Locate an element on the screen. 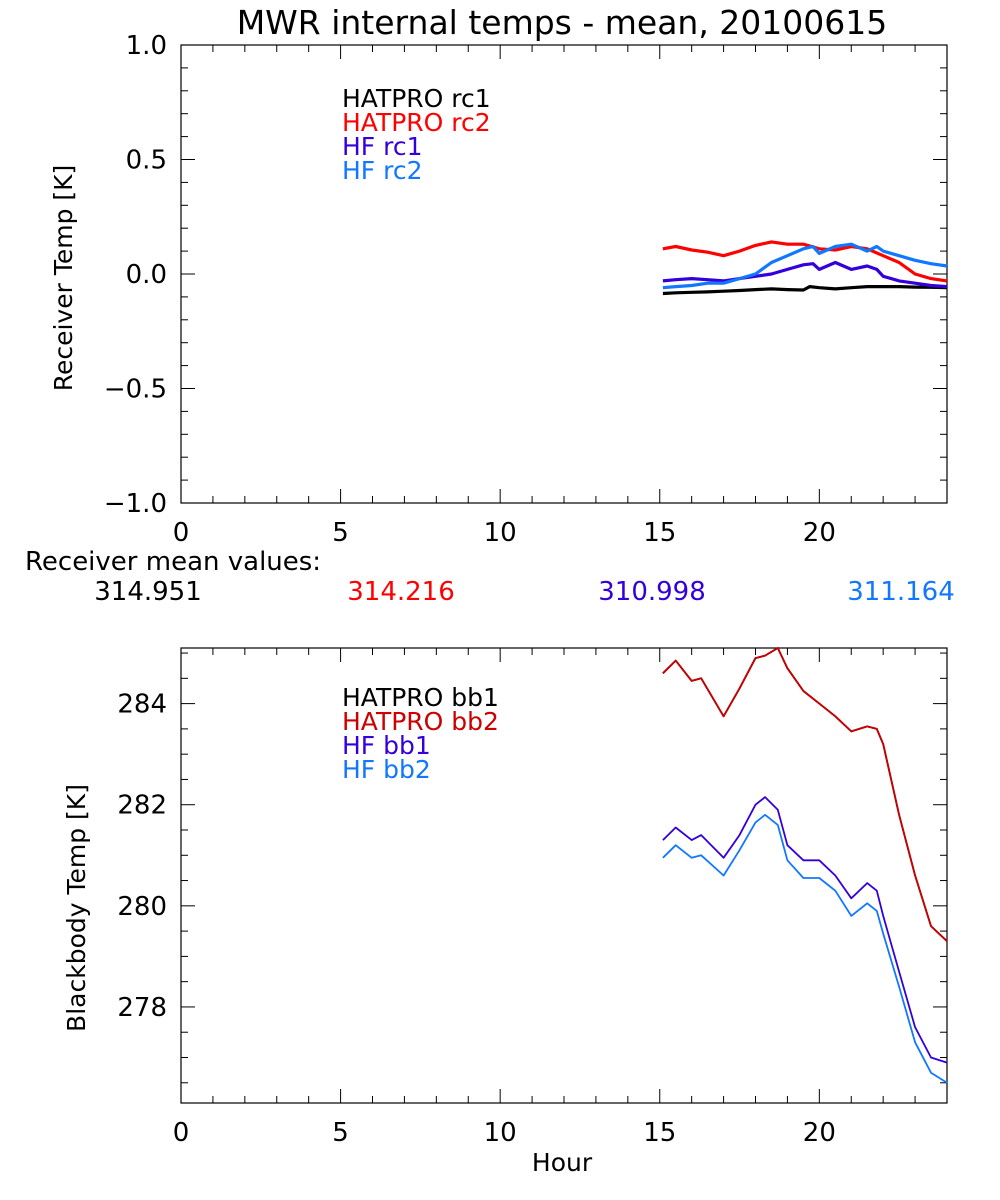  y-tick-label: 278 is located at coordinates (142, 1008).